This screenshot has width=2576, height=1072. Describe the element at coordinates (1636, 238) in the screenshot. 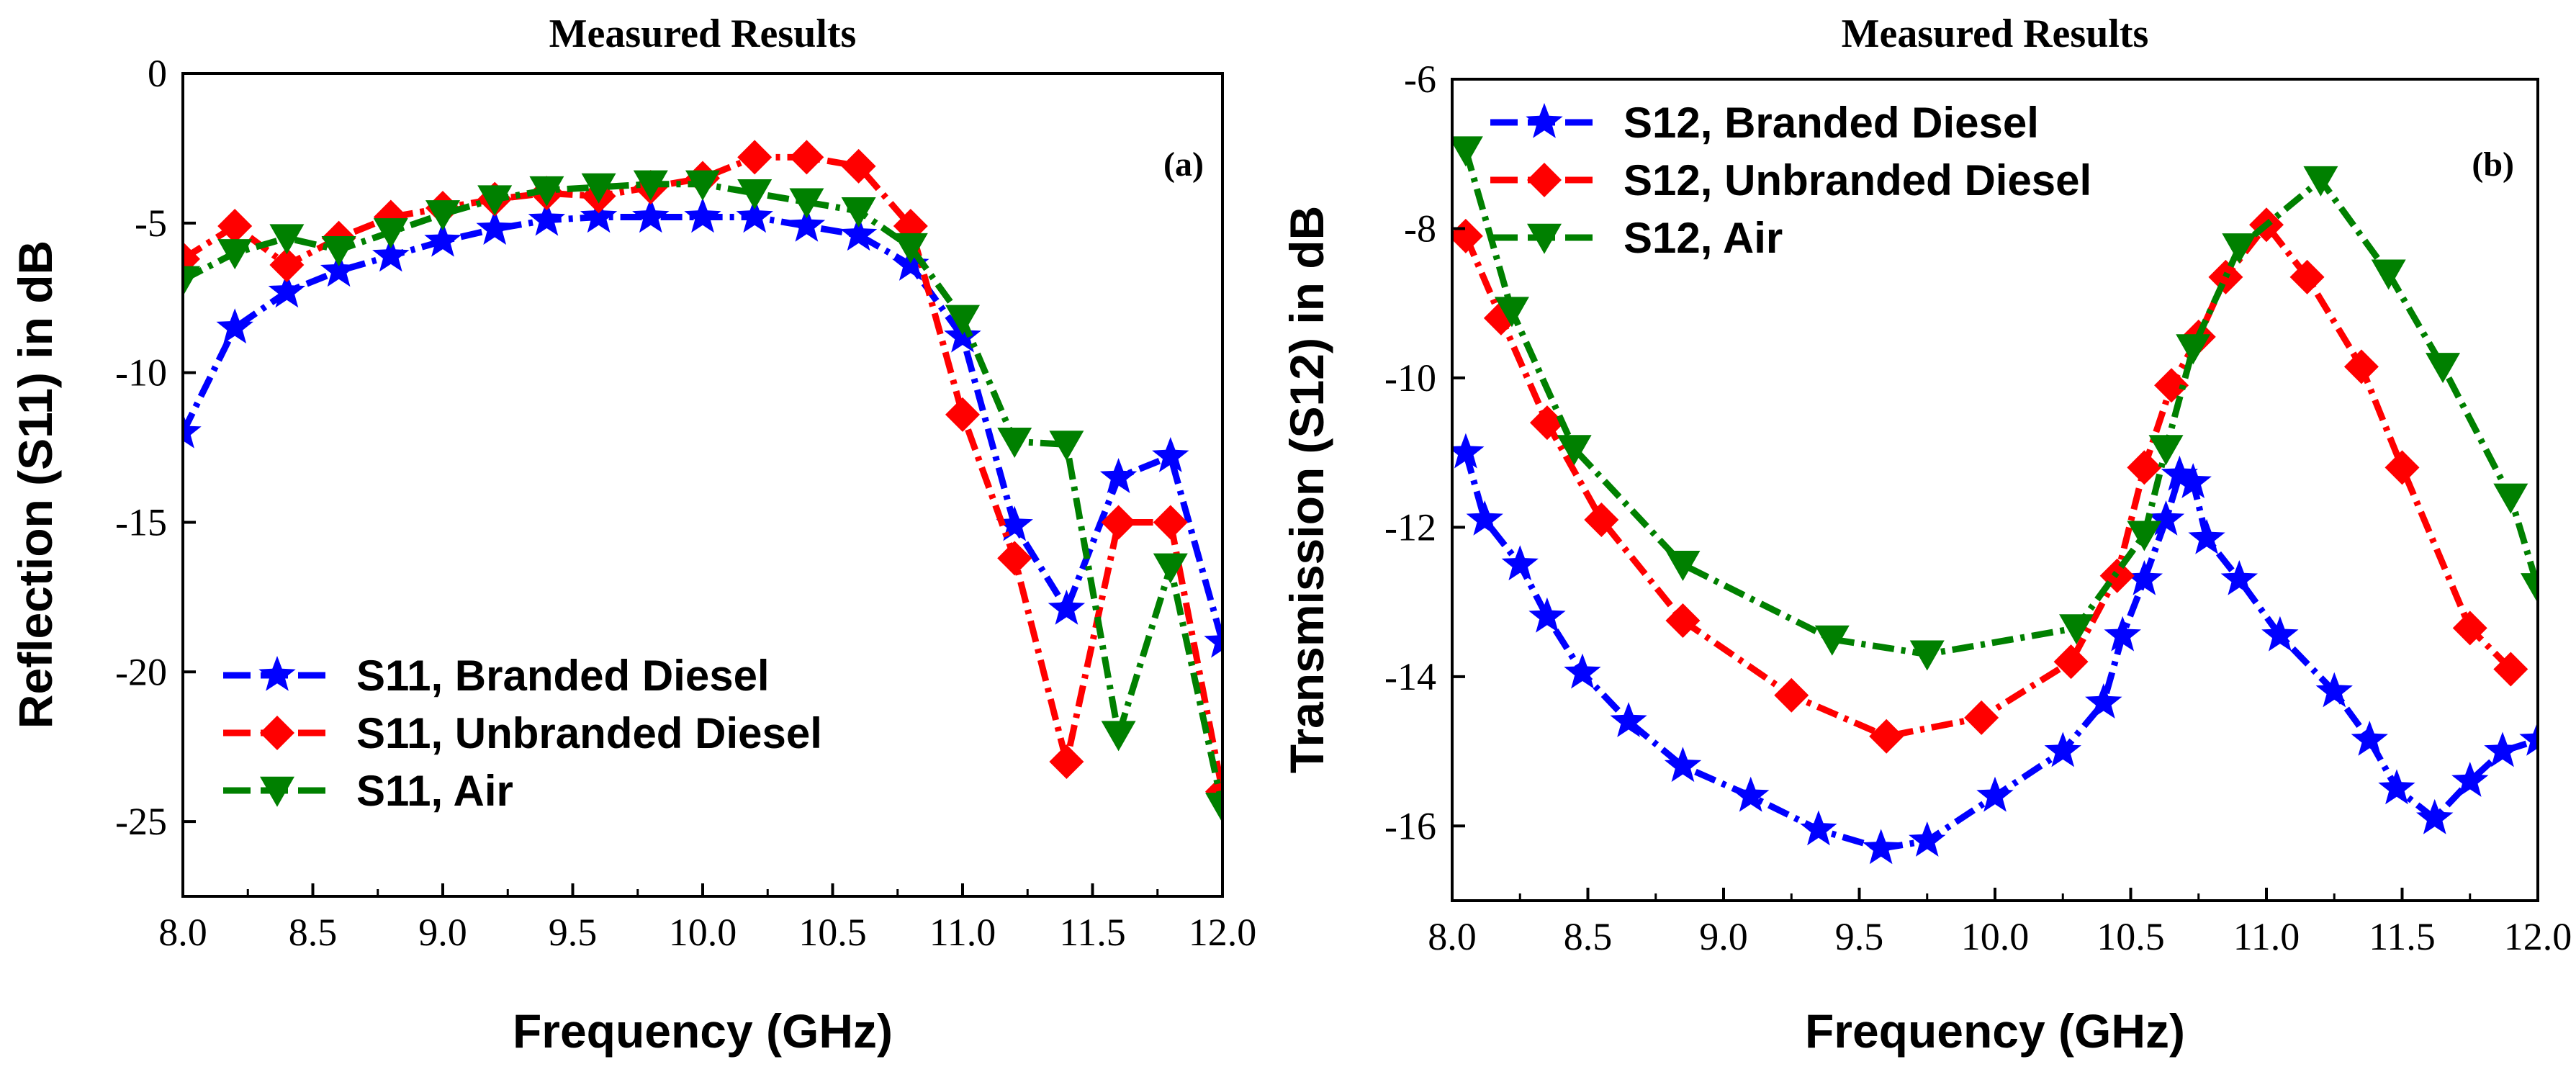

I see `legend-item: S12, Air` at that location.